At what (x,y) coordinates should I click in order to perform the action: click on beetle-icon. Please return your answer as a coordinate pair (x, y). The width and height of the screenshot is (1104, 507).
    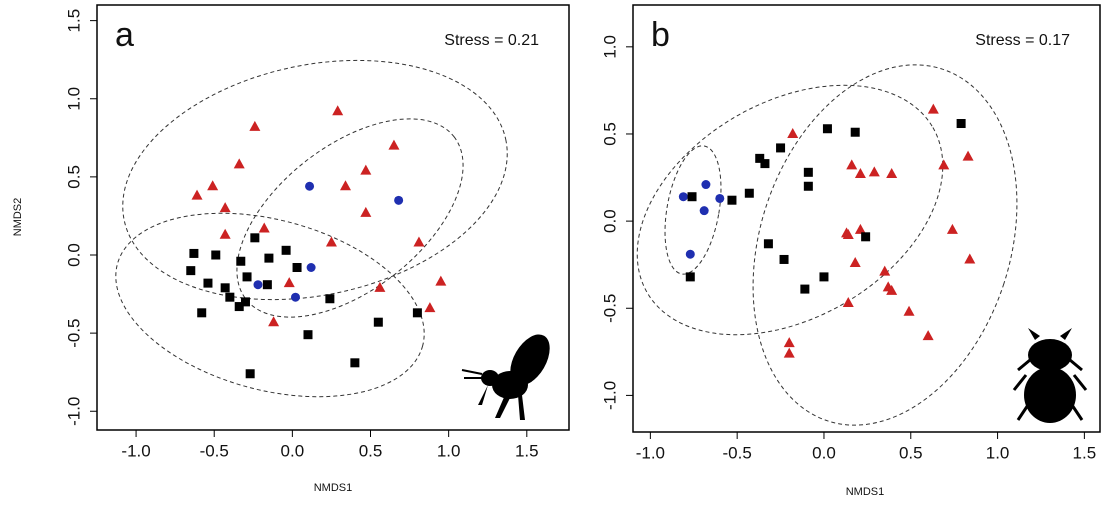
    Looking at the image, I should click on (1050, 375).